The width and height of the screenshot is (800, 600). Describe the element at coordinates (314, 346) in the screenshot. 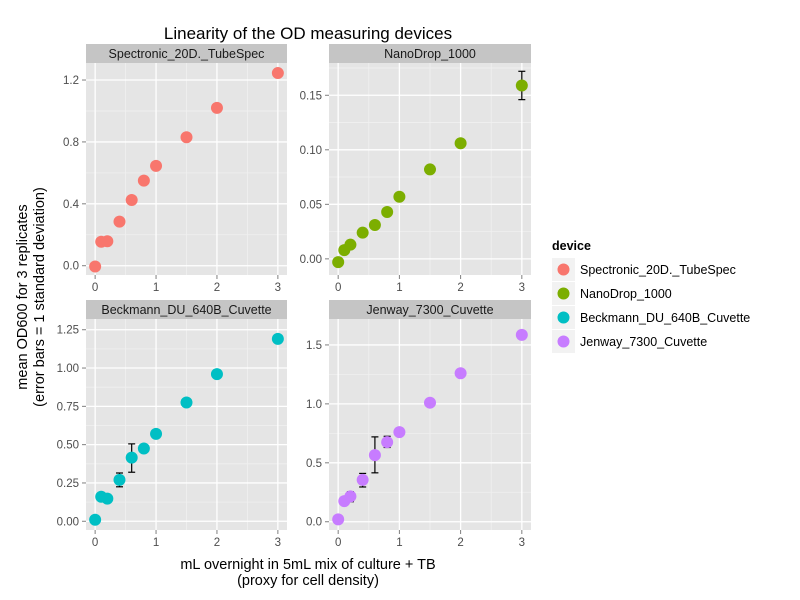

I see `y-tick-label: 1.5` at that location.